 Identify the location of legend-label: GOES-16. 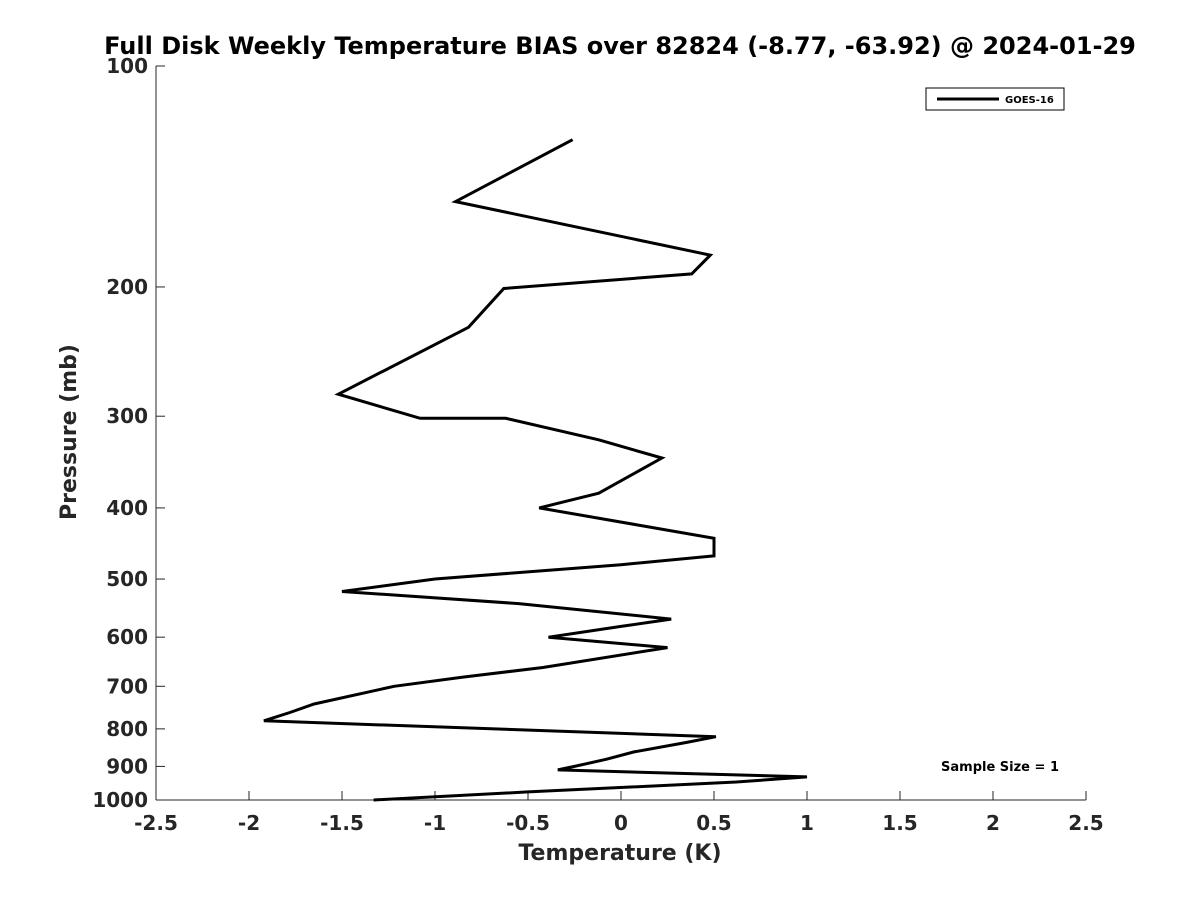
(1029, 100).